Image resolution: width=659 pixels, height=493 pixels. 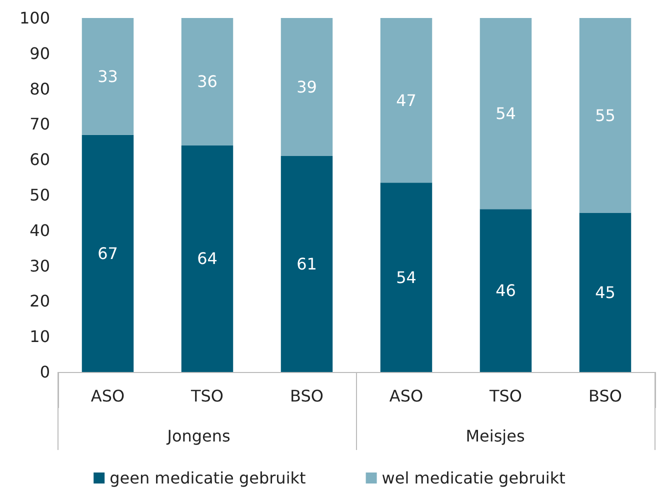 What do you see at coordinates (208, 478) in the screenshot?
I see `legend-label: geen medicatie gebruikt` at bounding box center [208, 478].